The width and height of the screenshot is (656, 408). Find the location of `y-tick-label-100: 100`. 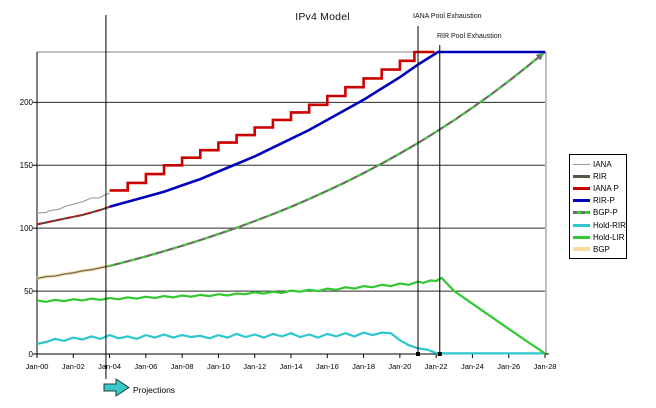

y-tick-label-100: 100 is located at coordinates (26, 229).